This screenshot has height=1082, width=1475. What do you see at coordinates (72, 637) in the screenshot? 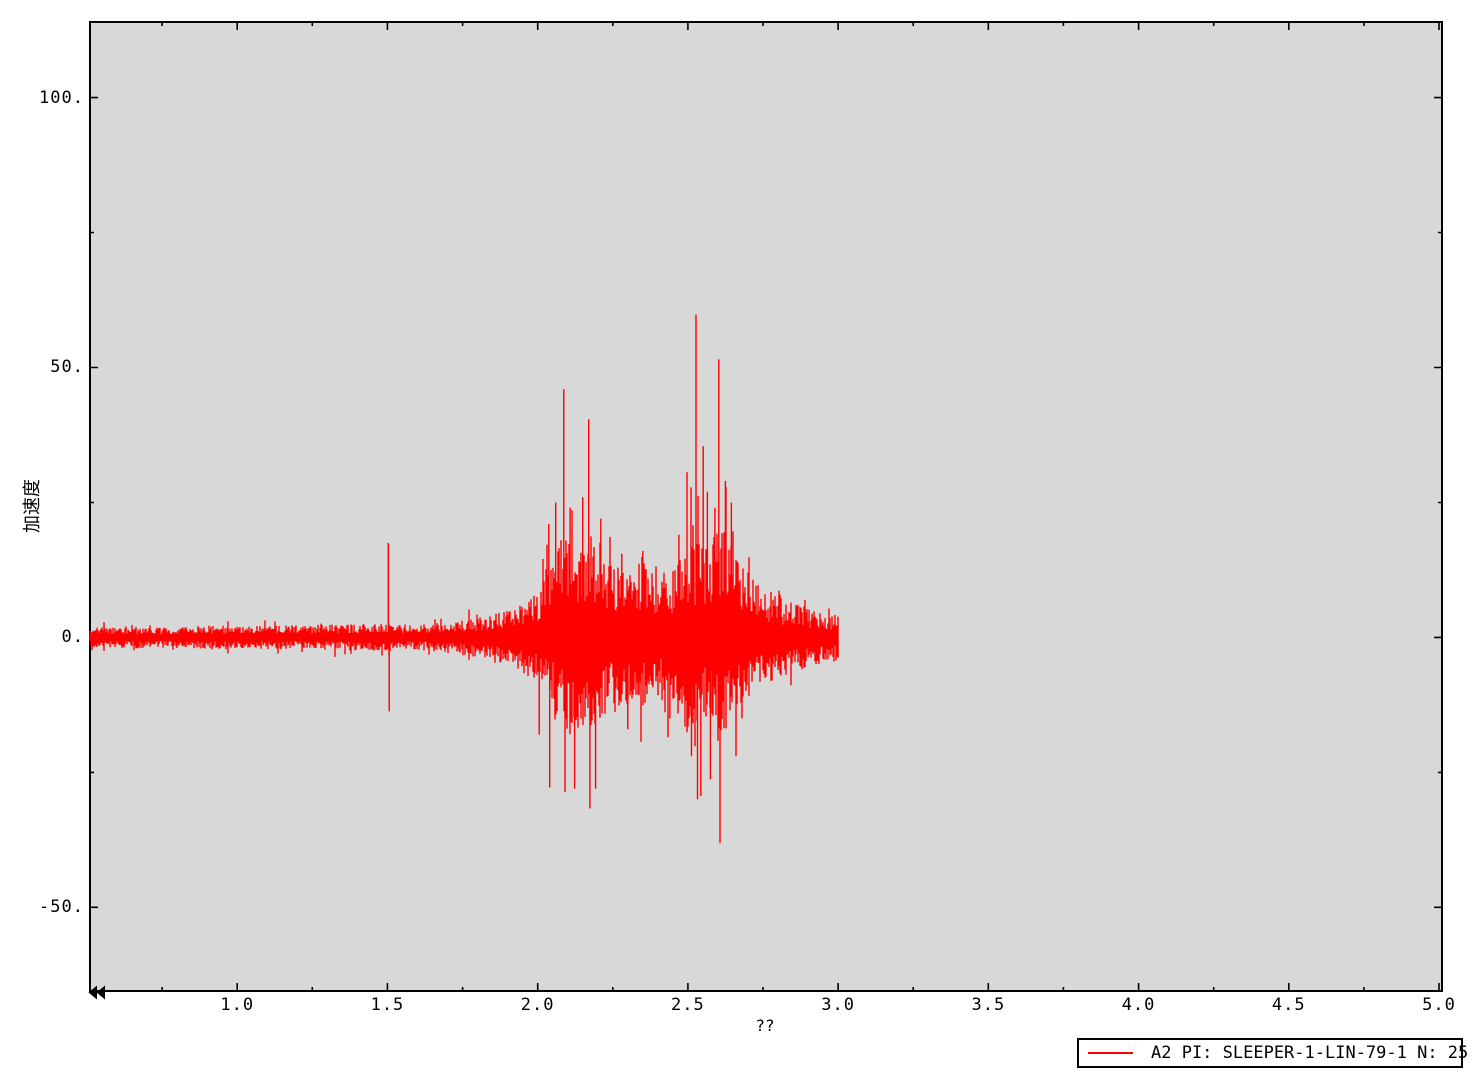
I see `y-tick-label: 0.` at bounding box center [72, 637].